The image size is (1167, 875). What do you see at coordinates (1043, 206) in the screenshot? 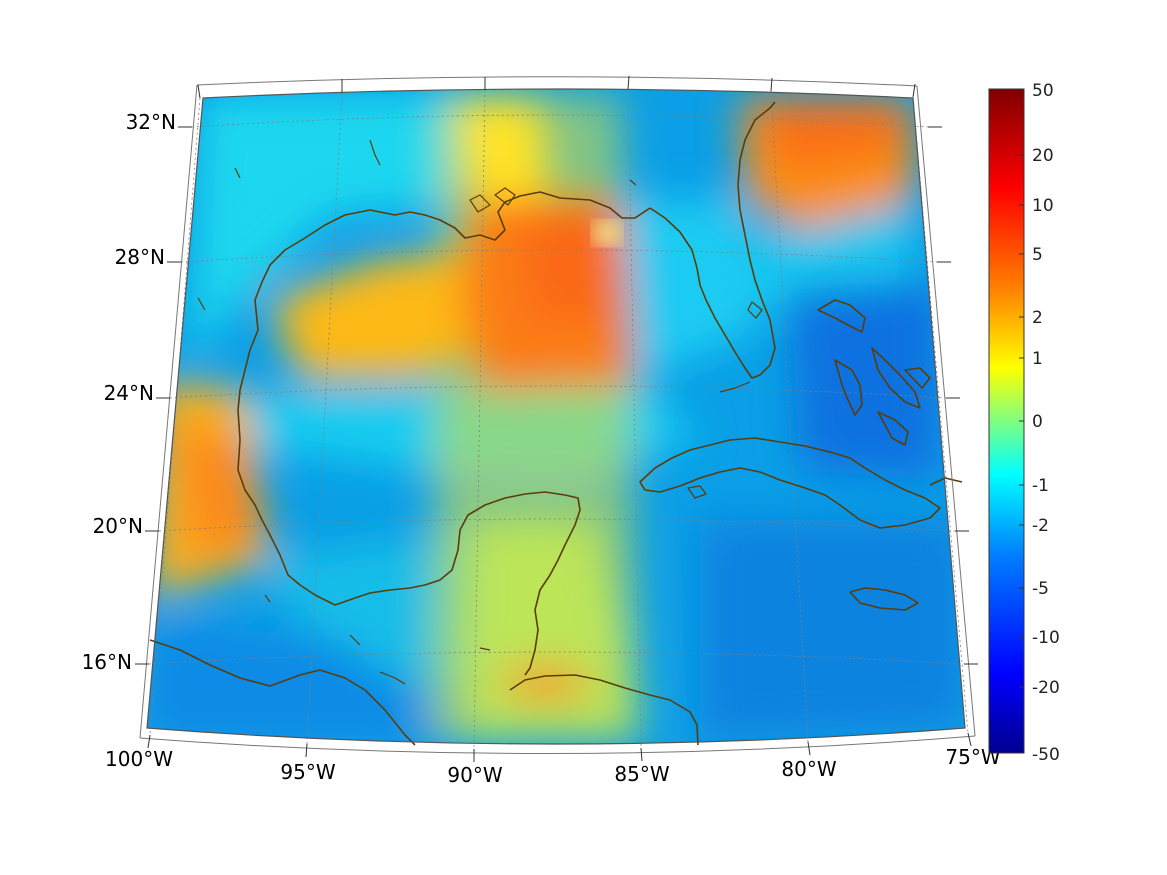
I see `colorbar-tick-label: 10` at bounding box center [1043, 206].